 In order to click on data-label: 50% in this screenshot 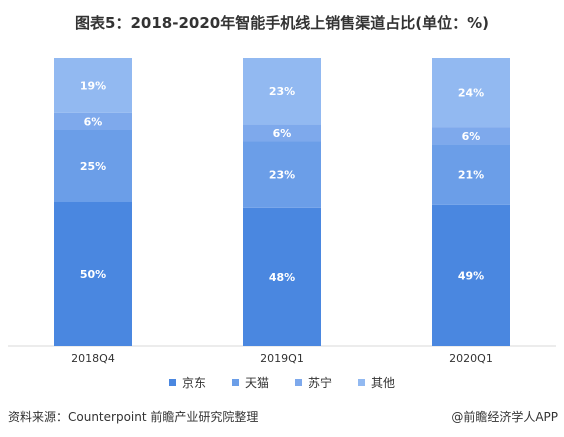, I will do `click(93, 274)`.